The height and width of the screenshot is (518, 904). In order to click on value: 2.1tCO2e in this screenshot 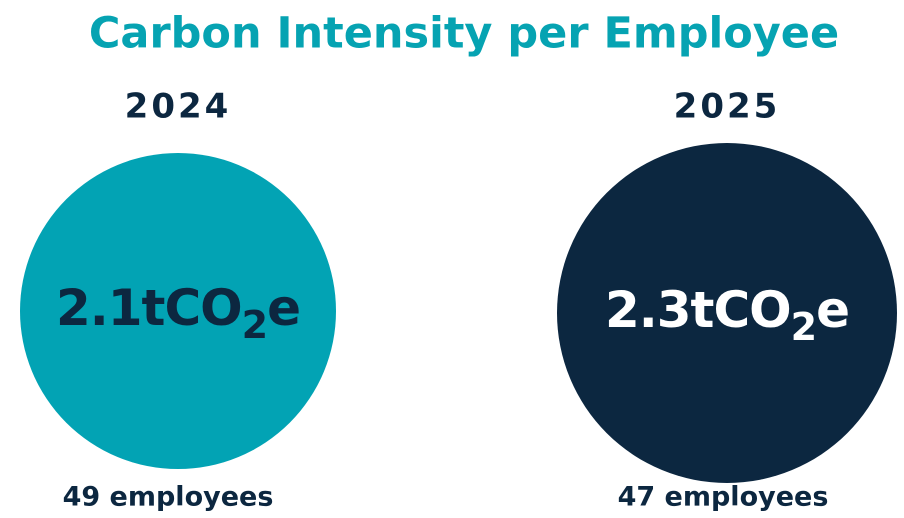, I will do `click(178, 313)`.